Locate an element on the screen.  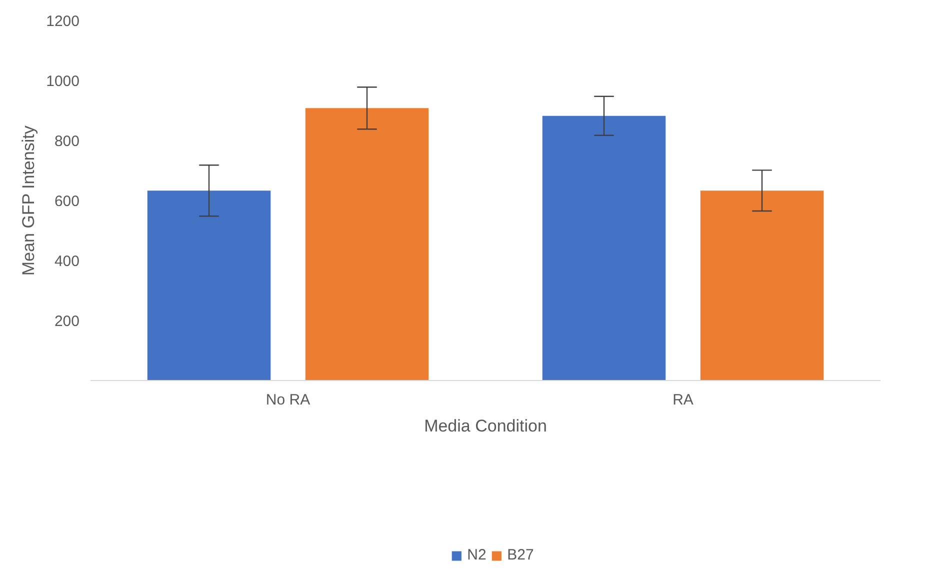
legend-label: B27 is located at coordinates (520, 555).